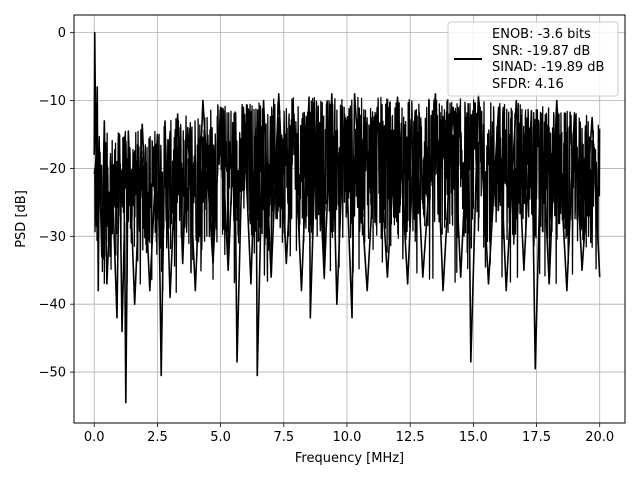 The height and width of the screenshot is (480, 640). Describe the element at coordinates (52, 169) in the screenshot. I see `y-tick-label: −20` at that location.